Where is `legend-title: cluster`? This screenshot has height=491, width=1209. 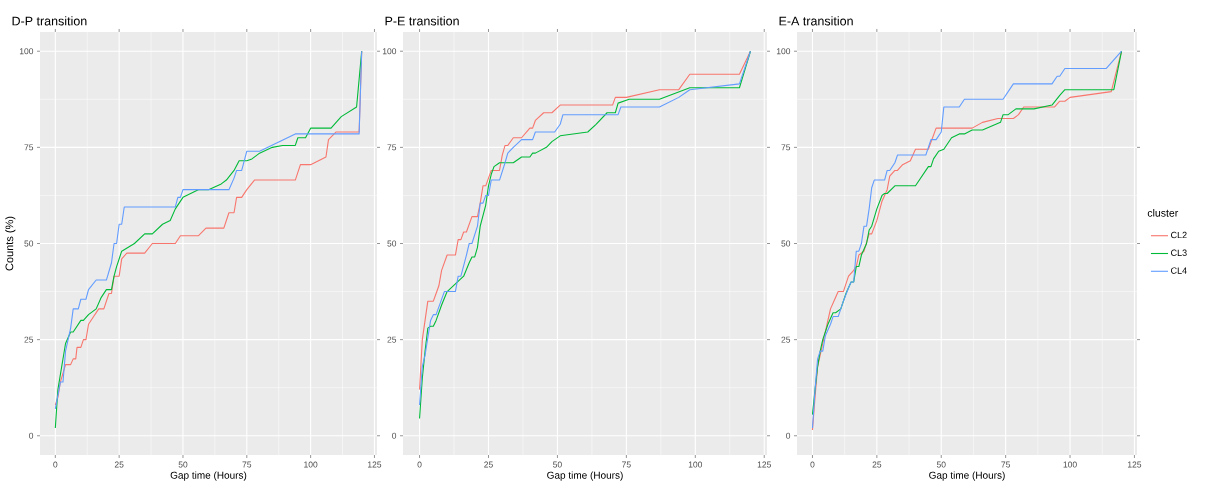
legend-title: cluster is located at coordinates (1163, 213).